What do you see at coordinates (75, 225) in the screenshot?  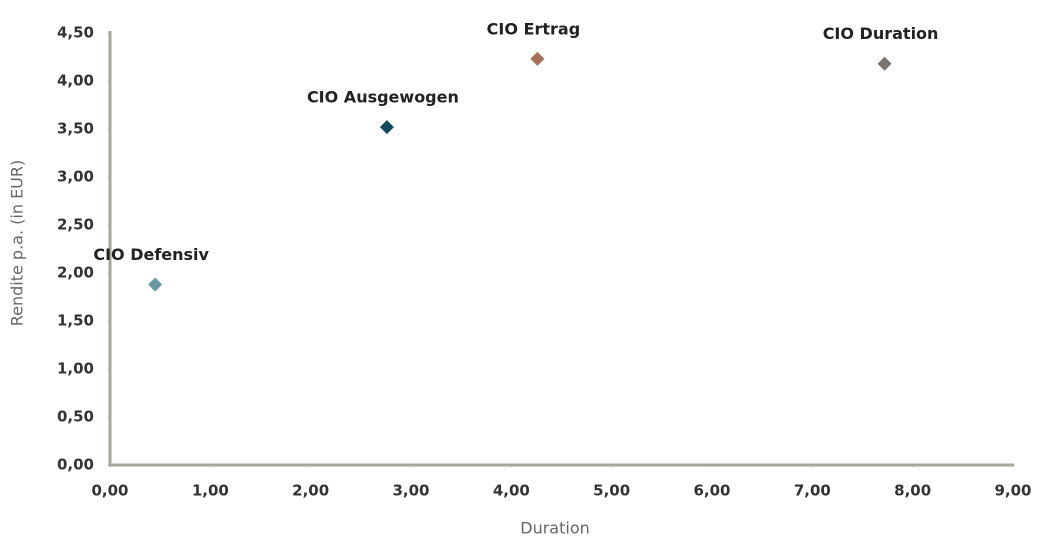 I see `y-tick-label: 2,50` at bounding box center [75, 225].